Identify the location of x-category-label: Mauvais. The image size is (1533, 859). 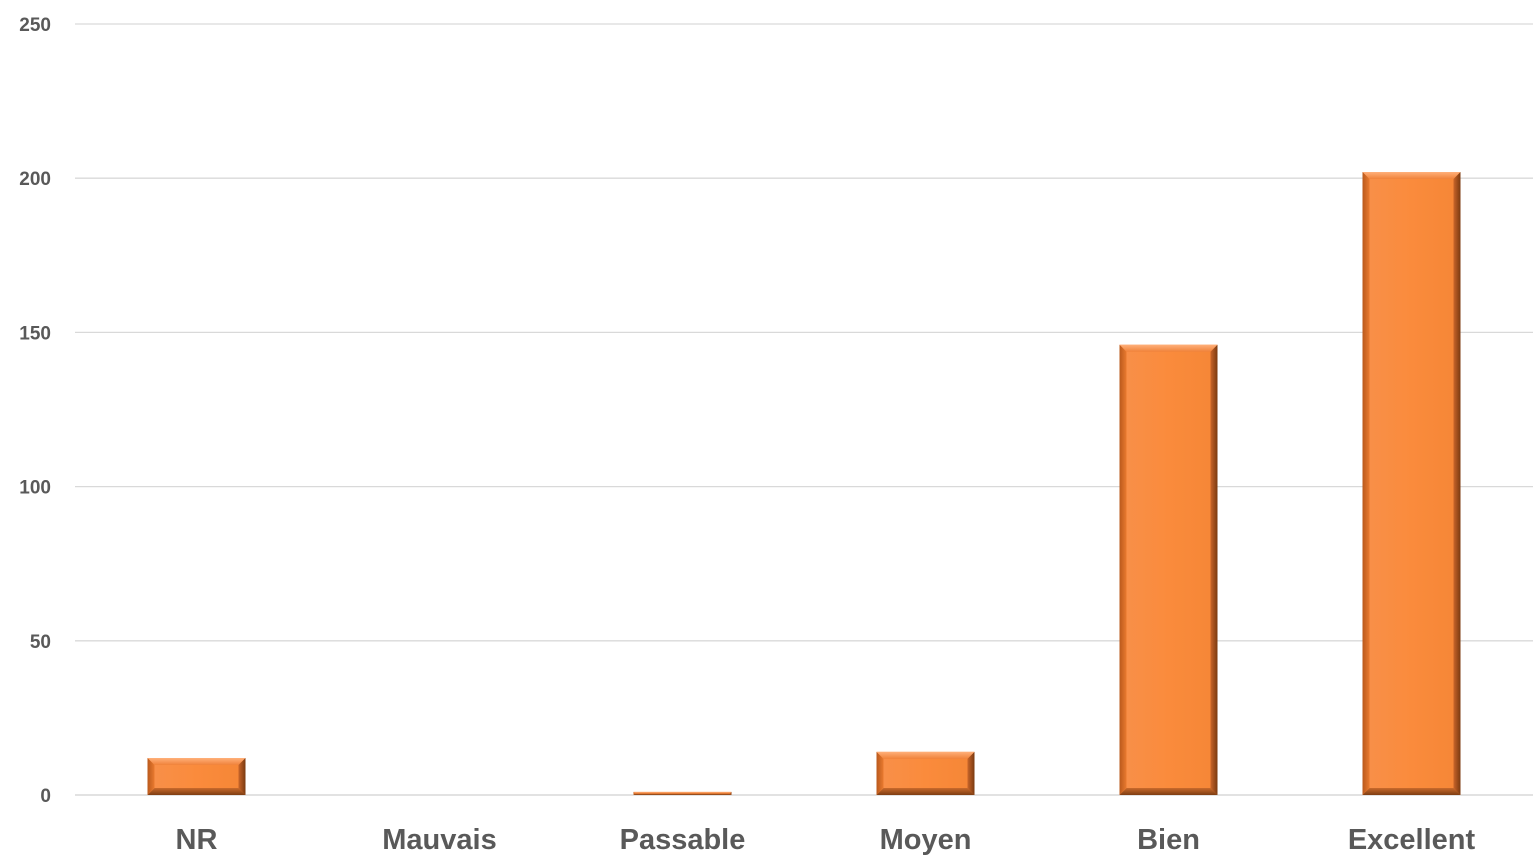
(439, 840).